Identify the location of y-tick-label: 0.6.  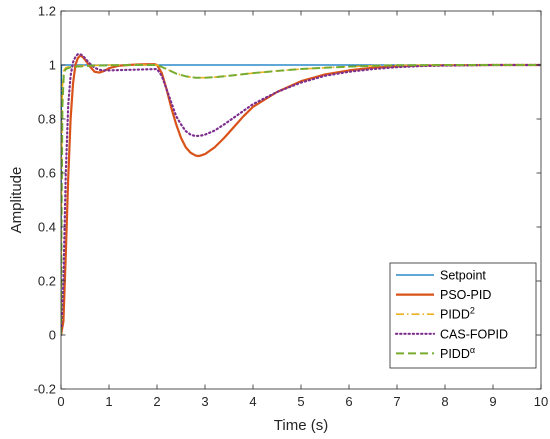
(47, 173).